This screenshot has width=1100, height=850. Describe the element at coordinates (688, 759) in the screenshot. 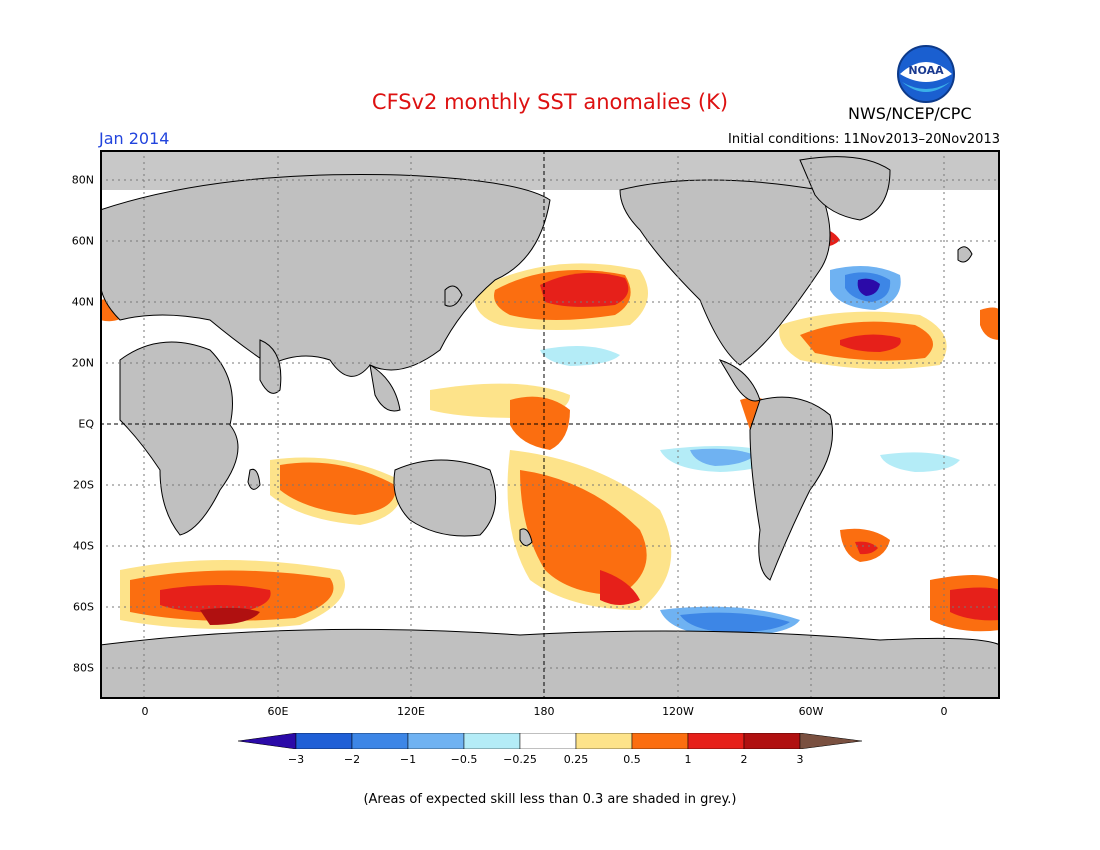

I see `colorbar-tick-label: 1` at that location.